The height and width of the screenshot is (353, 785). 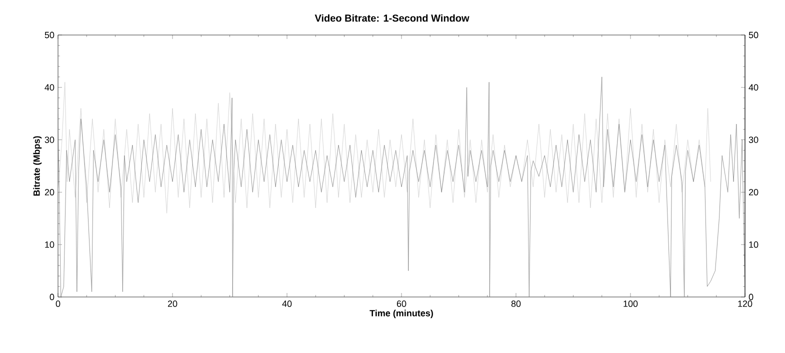 What do you see at coordinates (401, 314) in the screenshot?
I see `x-axis-title: Time (minutes)` at bounding box center [401, 314].